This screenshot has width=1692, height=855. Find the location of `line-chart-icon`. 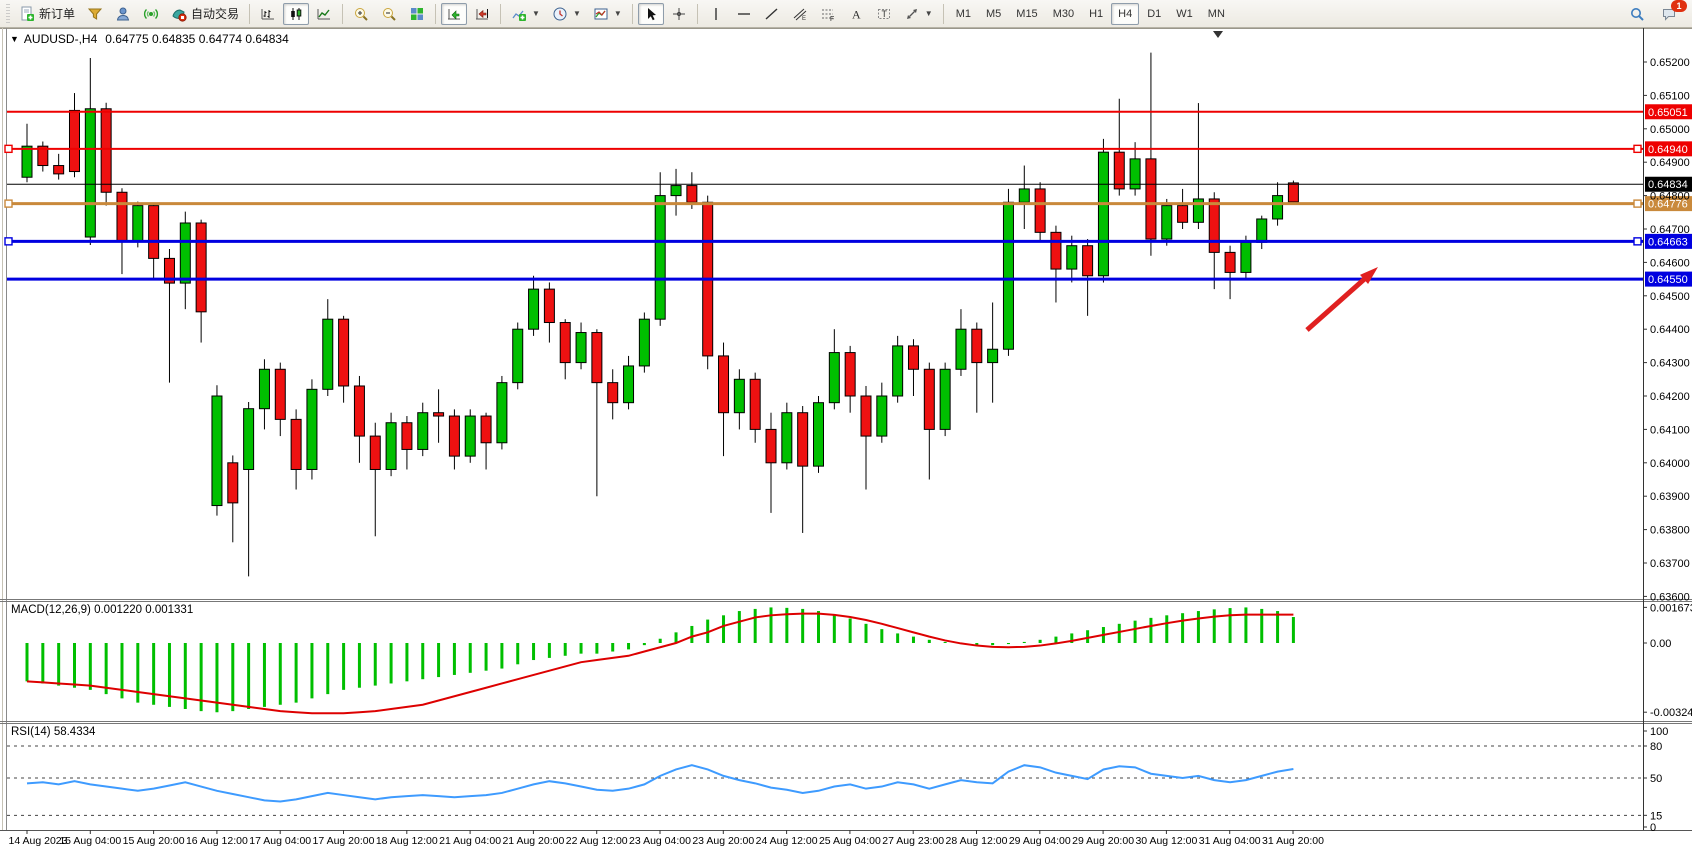

line-chart-icon is located at coordinates (324, 14).